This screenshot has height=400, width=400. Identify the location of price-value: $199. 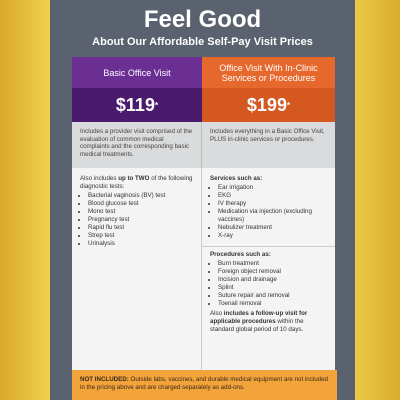
(266, 104).